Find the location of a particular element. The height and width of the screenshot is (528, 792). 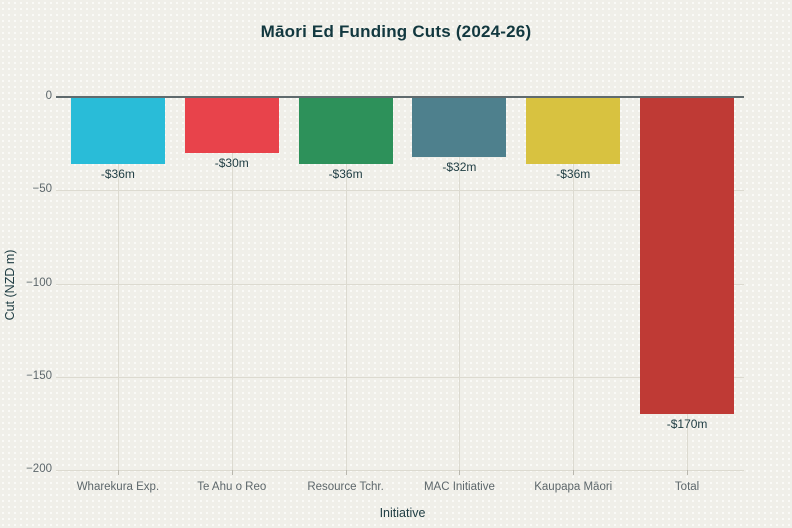

x-tick-label: Wharekura Exp. is located at coordinates (118, 487).